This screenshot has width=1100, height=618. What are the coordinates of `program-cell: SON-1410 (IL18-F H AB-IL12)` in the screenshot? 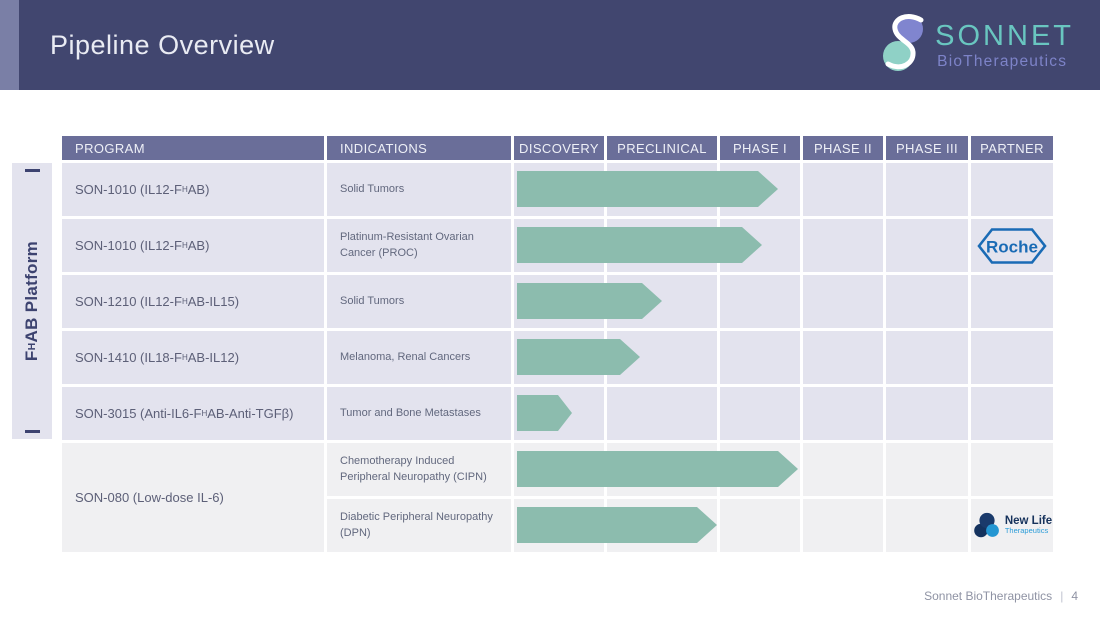 It's located at (193, 357).